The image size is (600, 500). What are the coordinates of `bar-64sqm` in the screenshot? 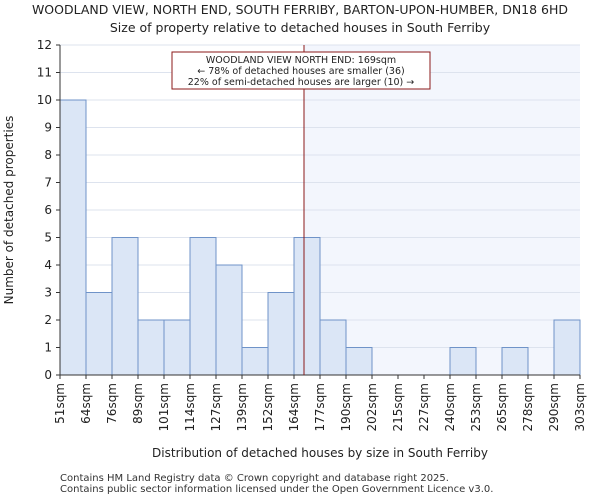 It's located at (99, 334).